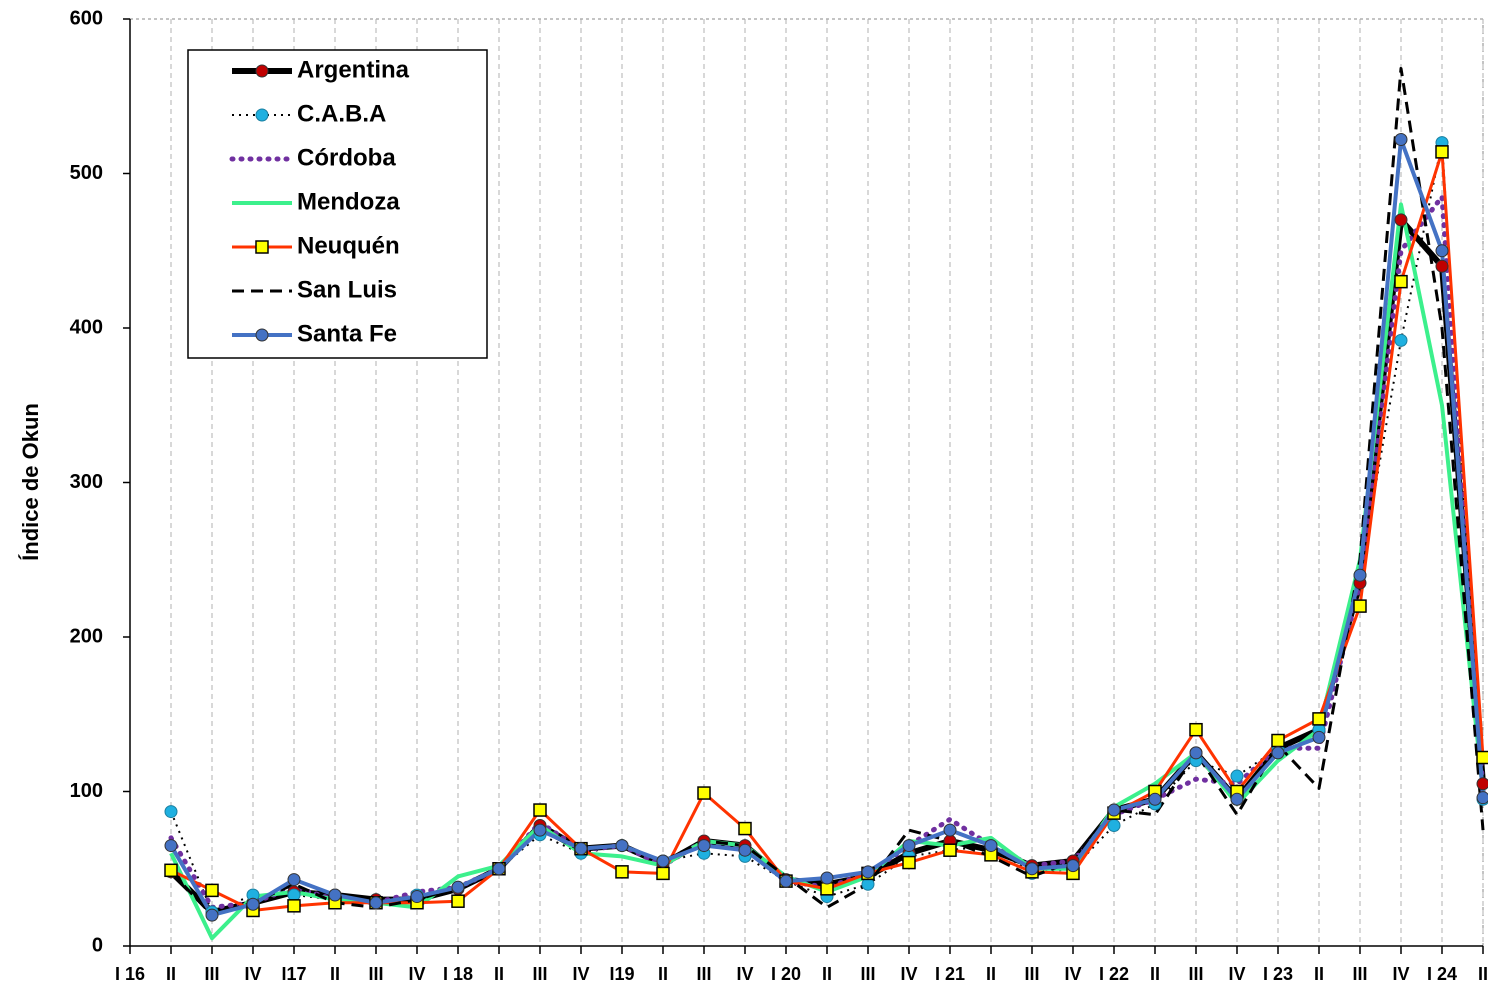 The width and height of the screenshot is (1488, 986). Describe the element at coordinates (786, 974) in the screenshot. I see `x-tick-label: I 20` at that location.